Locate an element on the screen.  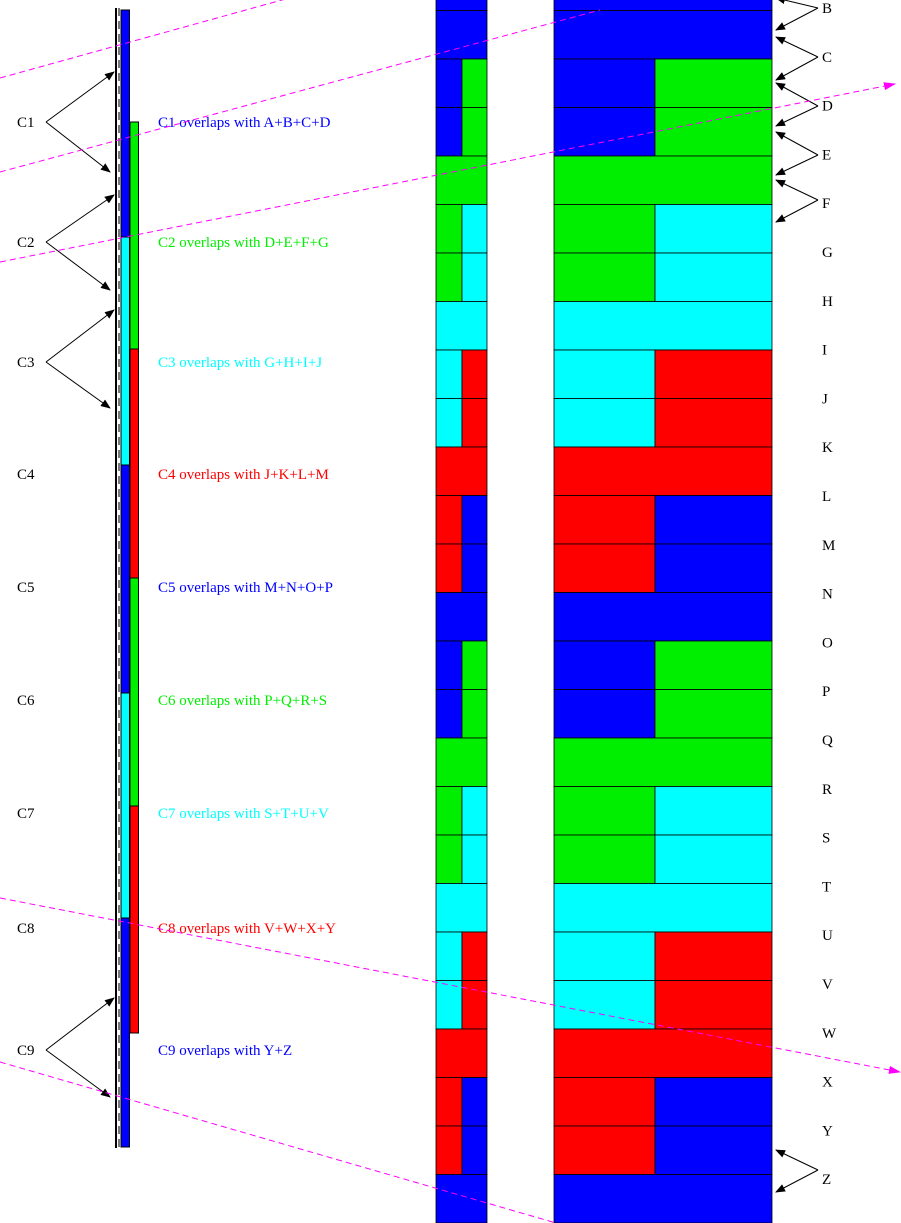
segment-label: P is located at coordinates (826, 692).